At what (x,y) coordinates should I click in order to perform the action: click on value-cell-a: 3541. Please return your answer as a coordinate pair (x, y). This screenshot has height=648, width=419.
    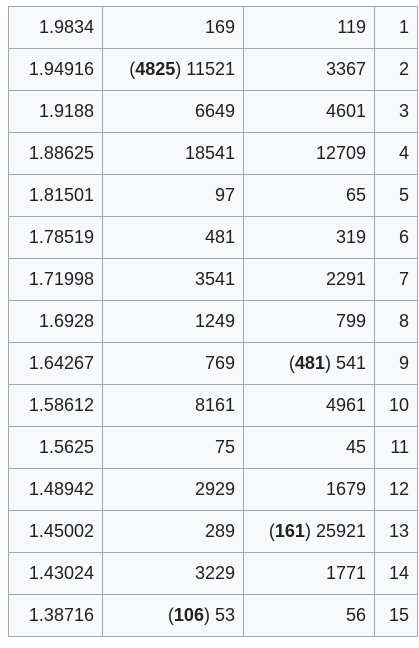
    Looking at the image, I should click on (173, 279).